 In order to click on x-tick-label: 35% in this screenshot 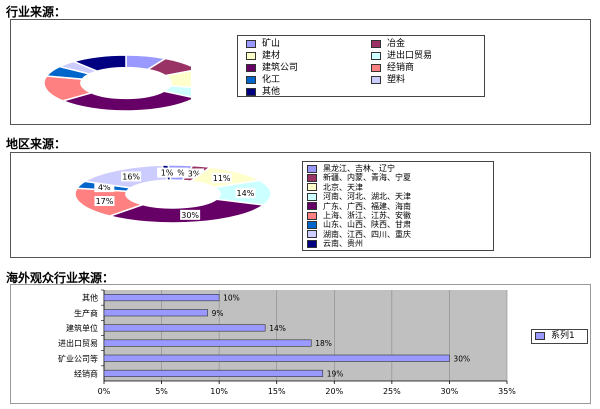, I will do `click(507, 391)`.